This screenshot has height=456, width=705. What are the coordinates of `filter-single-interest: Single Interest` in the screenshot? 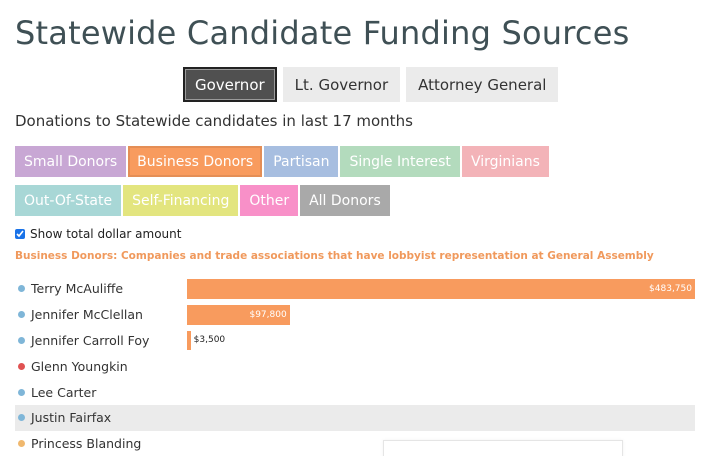 It's located at (400, 161).